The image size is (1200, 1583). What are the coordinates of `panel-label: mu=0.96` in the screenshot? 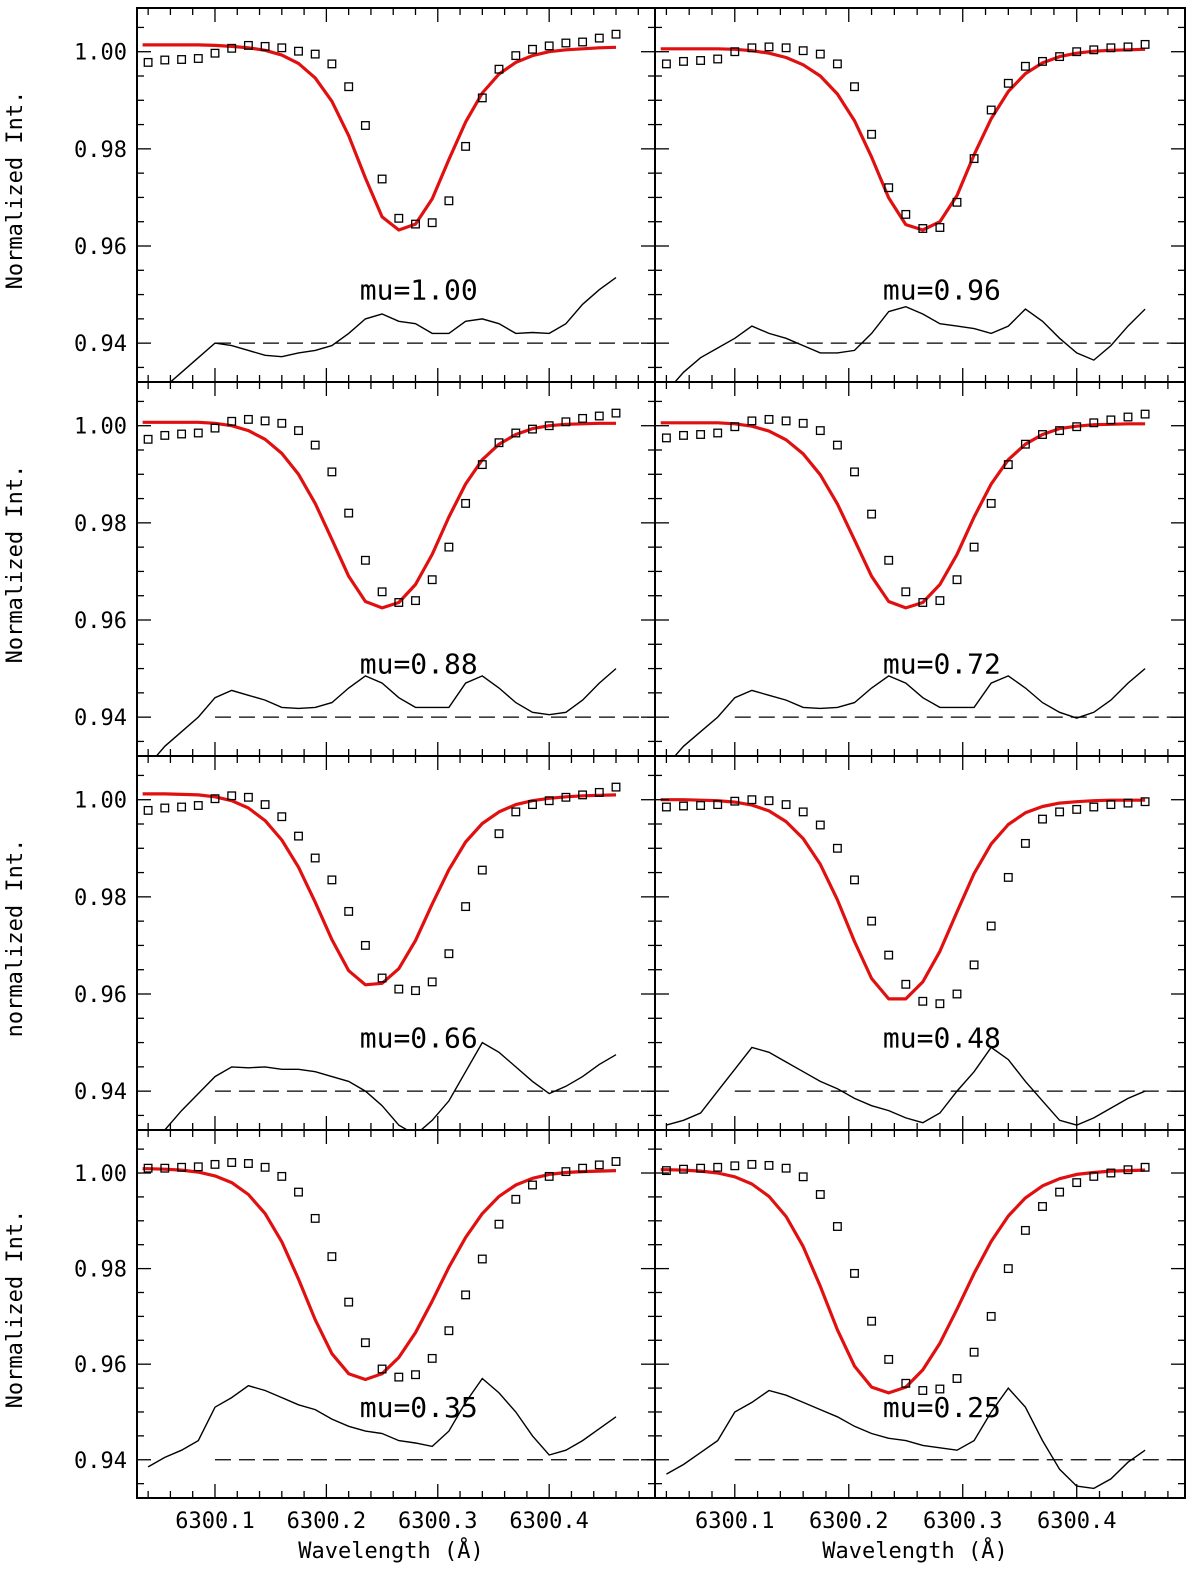 It's located at (942, 290).